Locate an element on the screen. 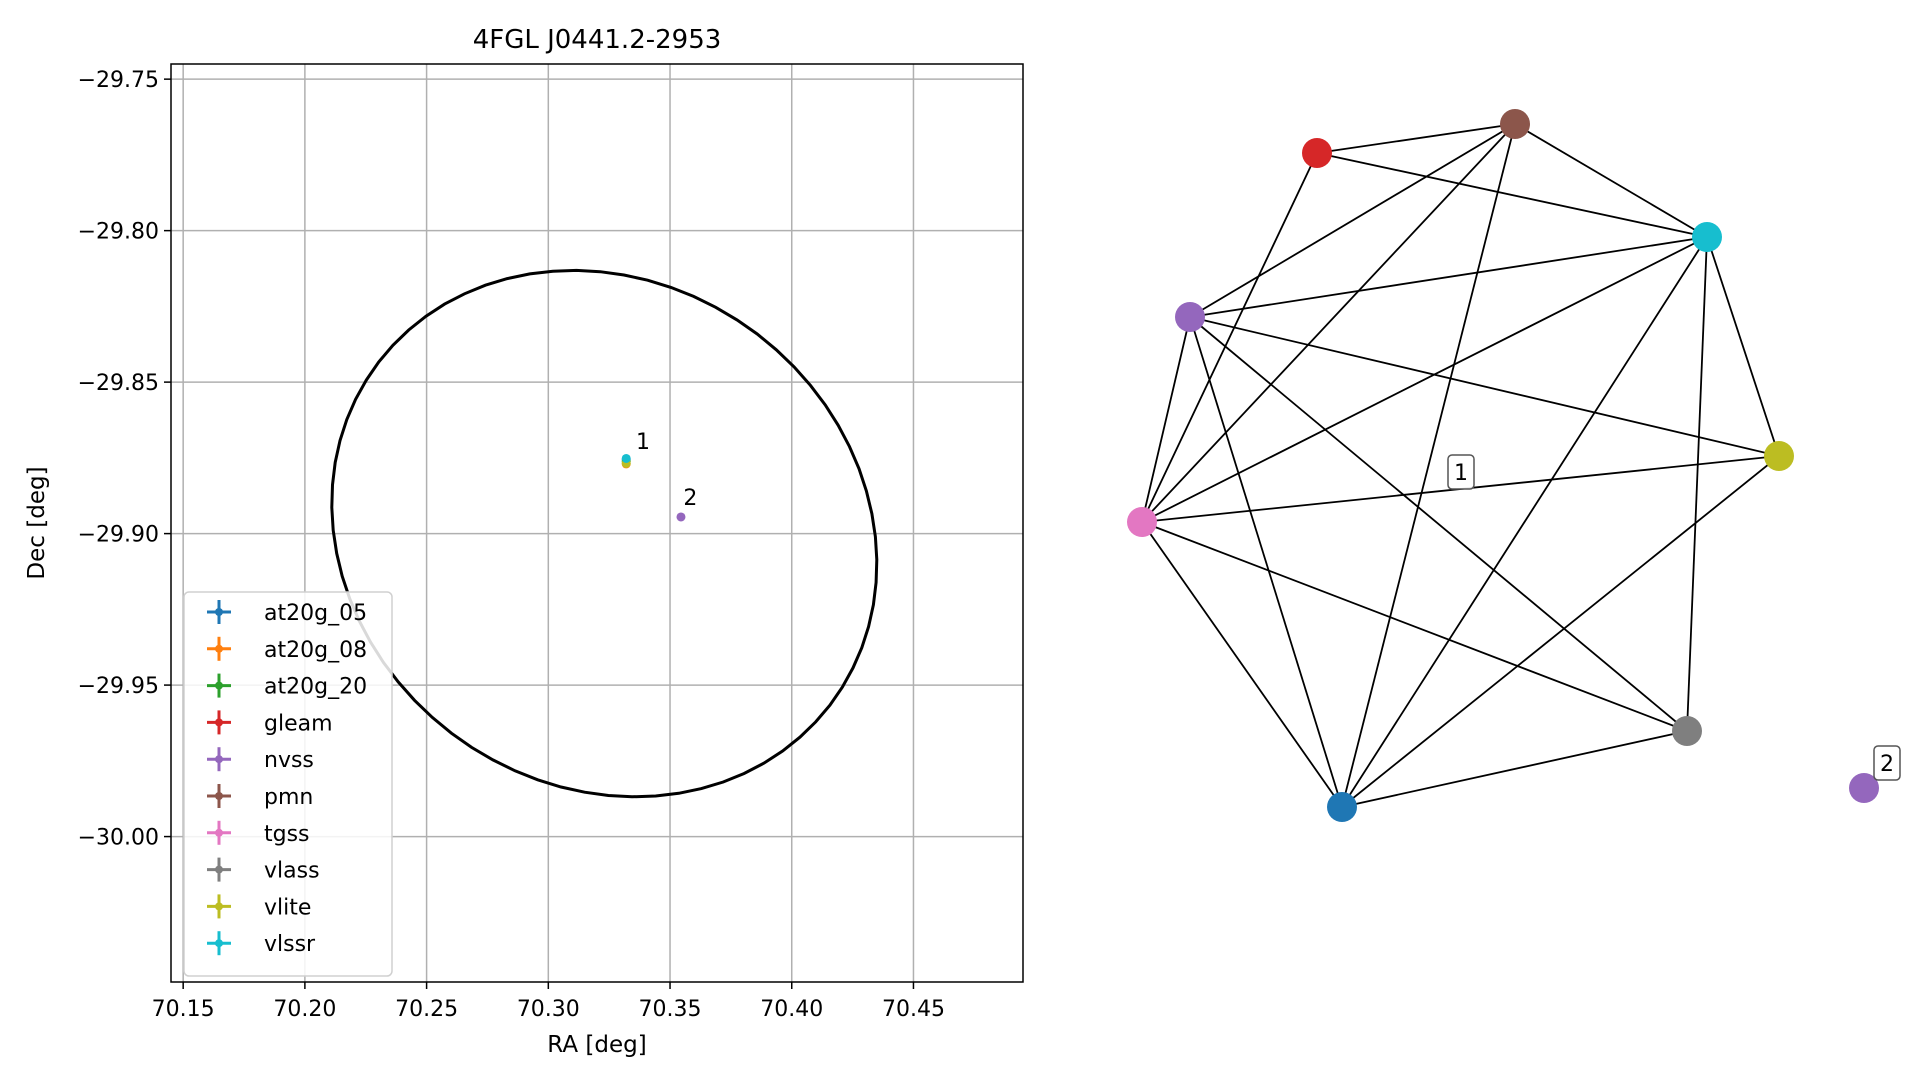 The height and width of the screenshot is (1085, 1919). node-brown is located at coordinates (1515, 124).